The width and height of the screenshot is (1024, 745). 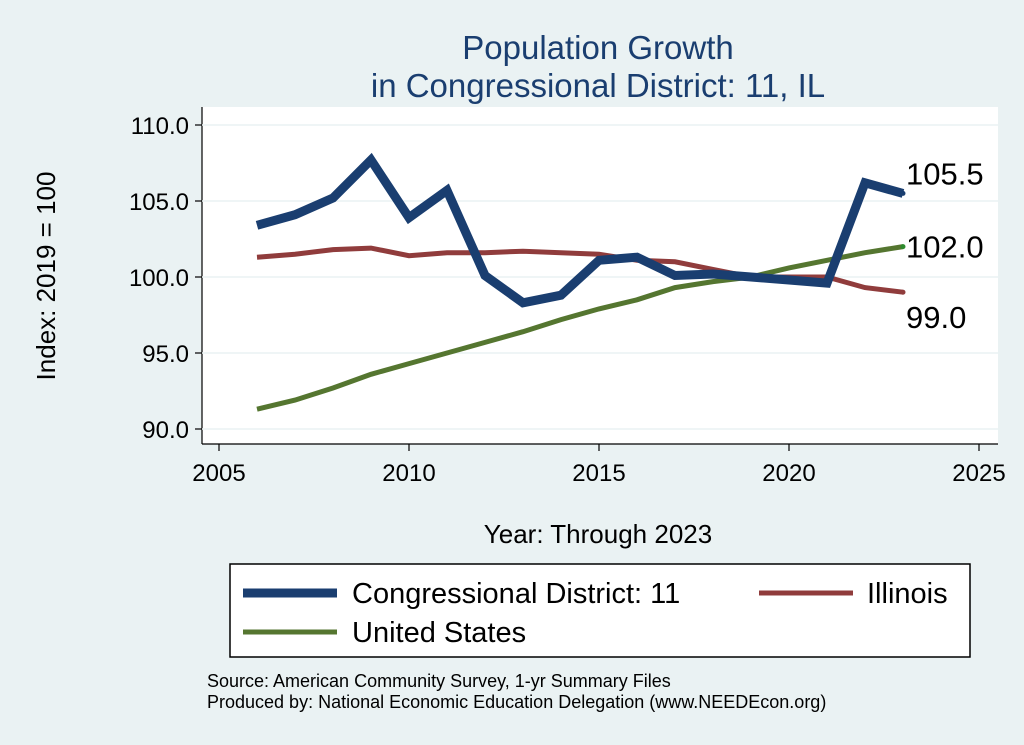 I want to click on end-label-illinois: 99.0, so click(x=936, y=317).